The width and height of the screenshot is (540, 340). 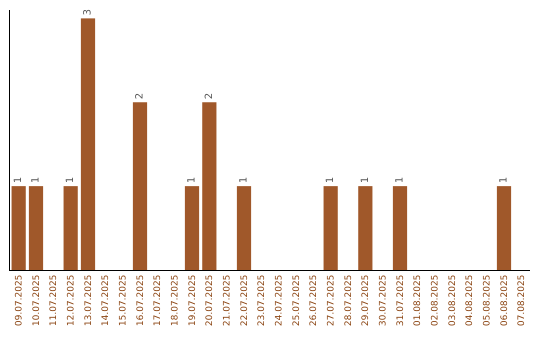 I want to click on x-tick-label: 19.07.2025, so click(x=193, y=300).